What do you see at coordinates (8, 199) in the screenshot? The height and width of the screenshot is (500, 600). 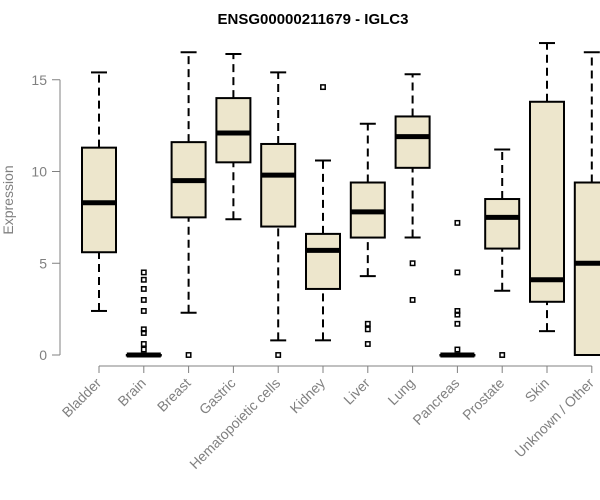 I see `y-axis-label: Expression` at bounding box center [8, 199].